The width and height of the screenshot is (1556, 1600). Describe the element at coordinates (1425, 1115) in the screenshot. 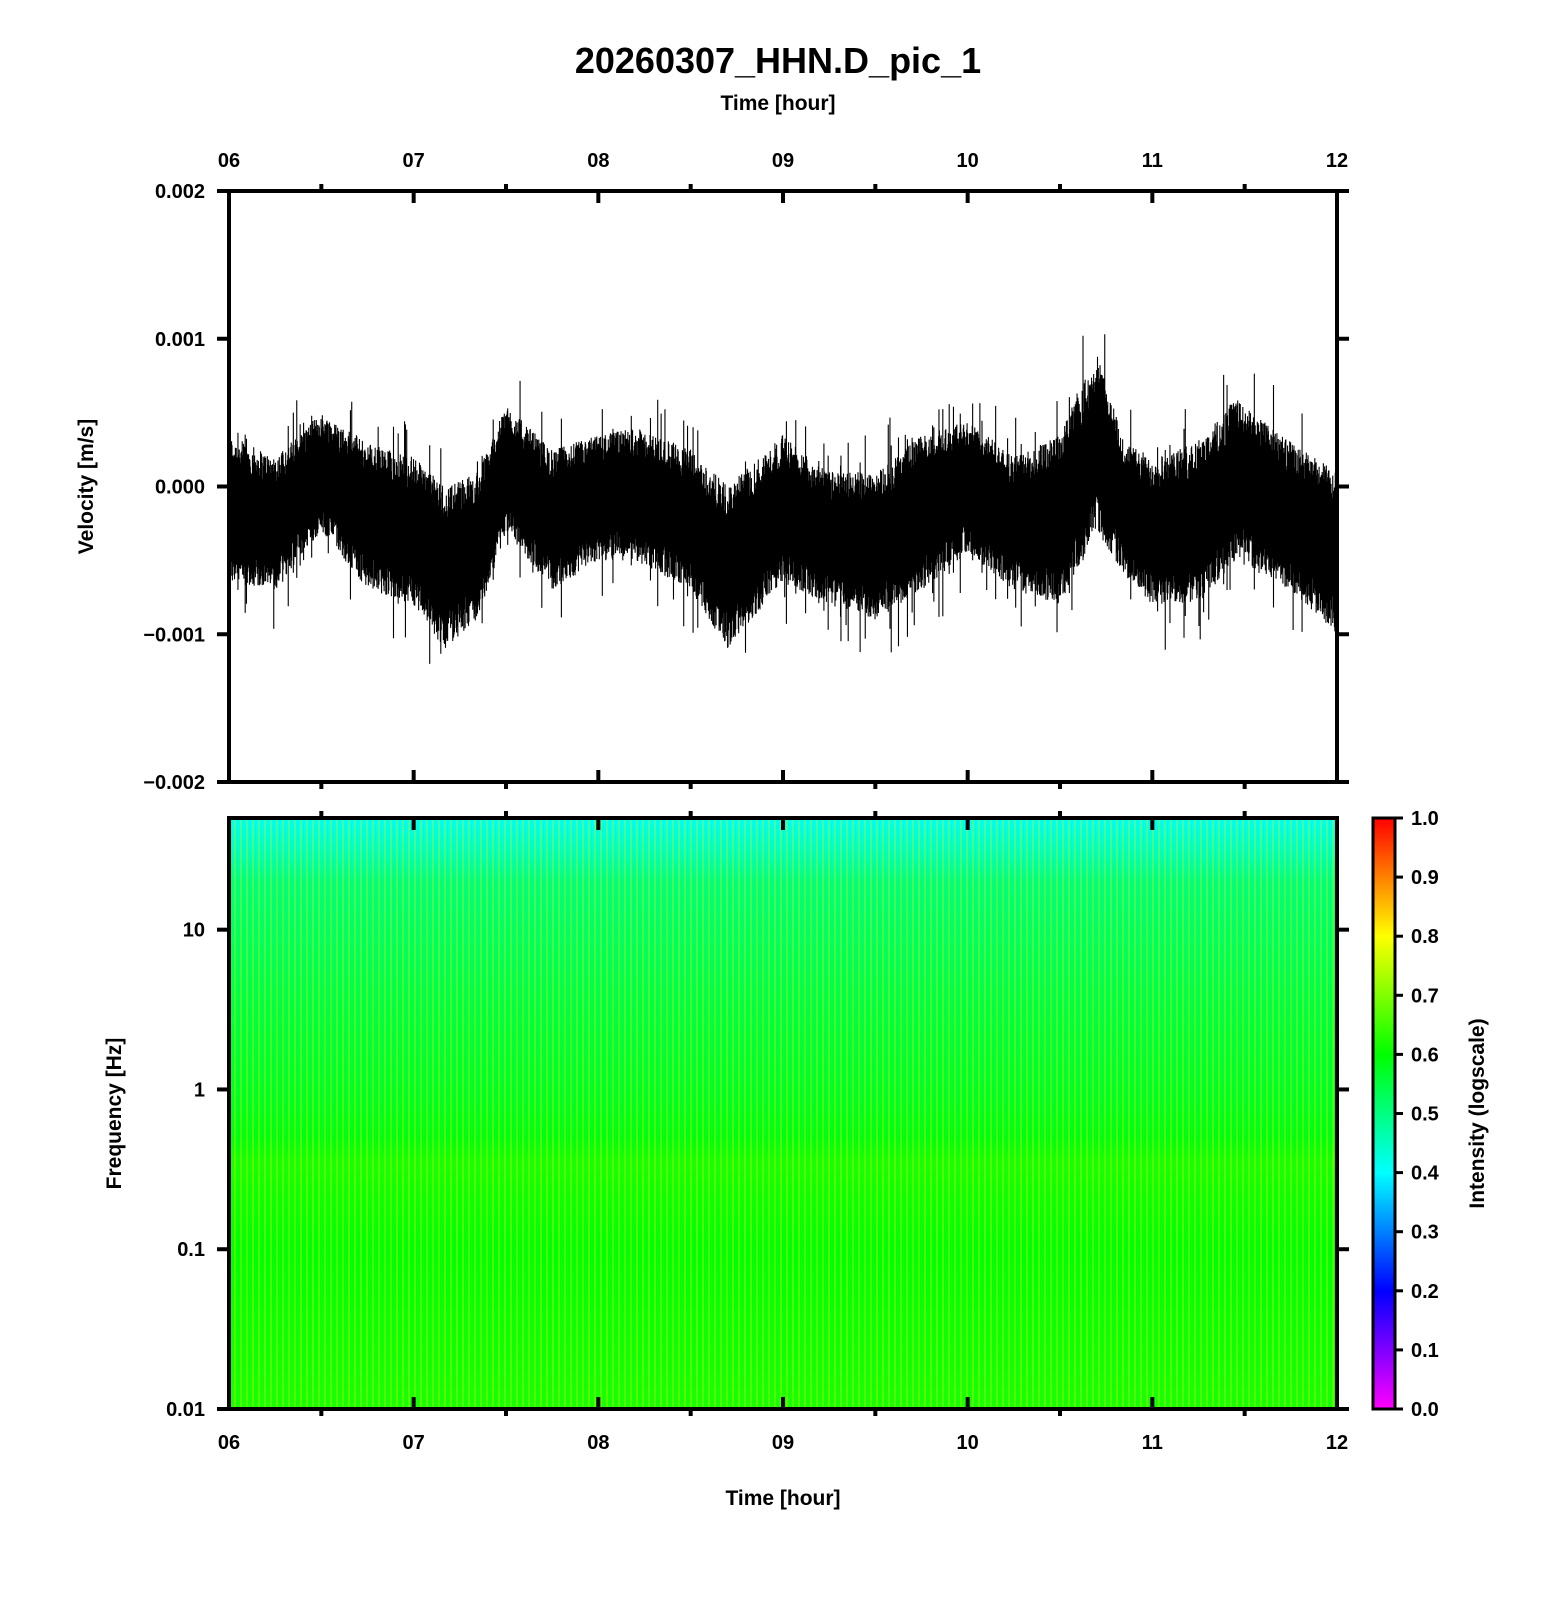

I see `colorbar-tick-label: 0.5` at that location.